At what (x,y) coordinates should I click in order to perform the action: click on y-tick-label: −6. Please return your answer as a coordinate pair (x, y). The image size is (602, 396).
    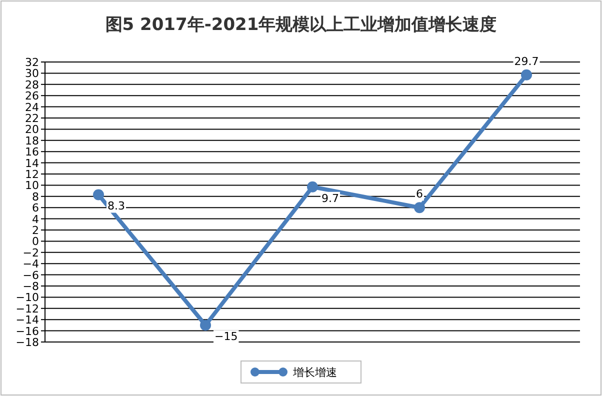
    Looking at the image, I should click on (30, 275).